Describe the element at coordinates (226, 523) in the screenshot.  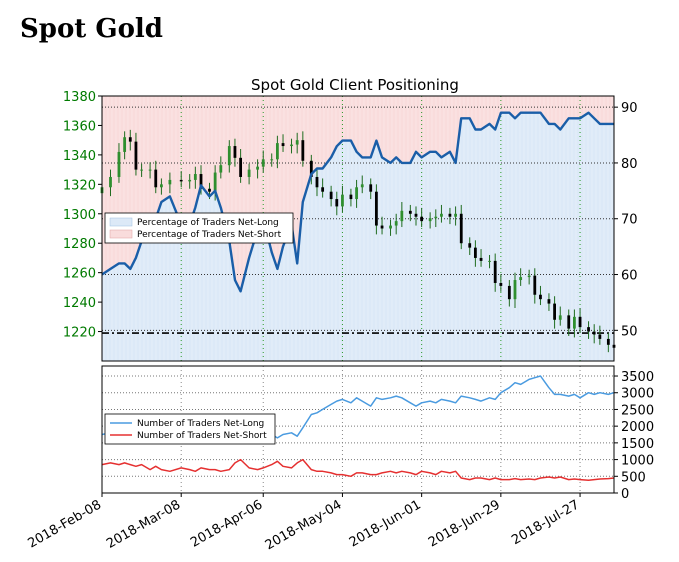
I see `x-axis-tick-label: 2018-Apr-06` at that location.